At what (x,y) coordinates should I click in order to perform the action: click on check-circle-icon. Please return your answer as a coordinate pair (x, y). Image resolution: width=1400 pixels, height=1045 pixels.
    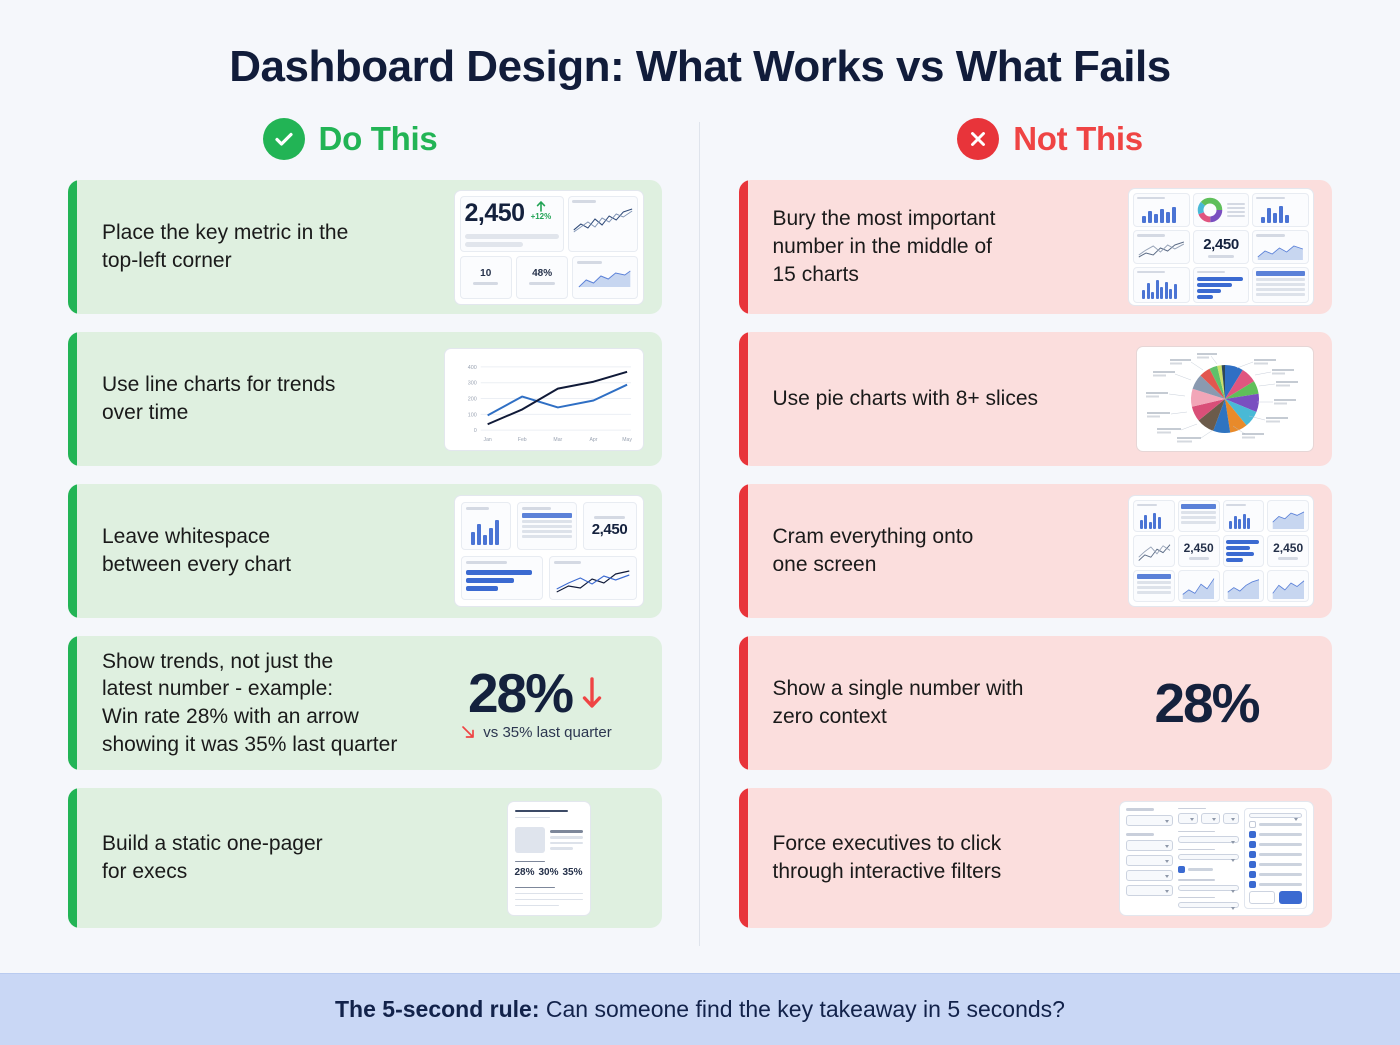
    Looking at the image, I should click on (283, 139).